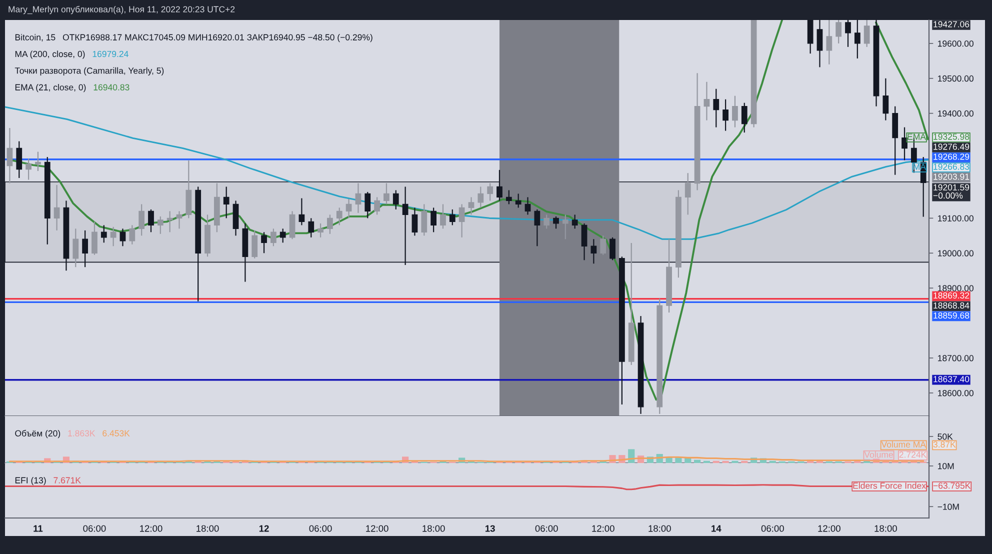 Image resolution: width=992 pixels, height=554 pixels. Describe the element at coordinates (264, 528) in the screenshot. I see `x-tick-label: 12` at that location.